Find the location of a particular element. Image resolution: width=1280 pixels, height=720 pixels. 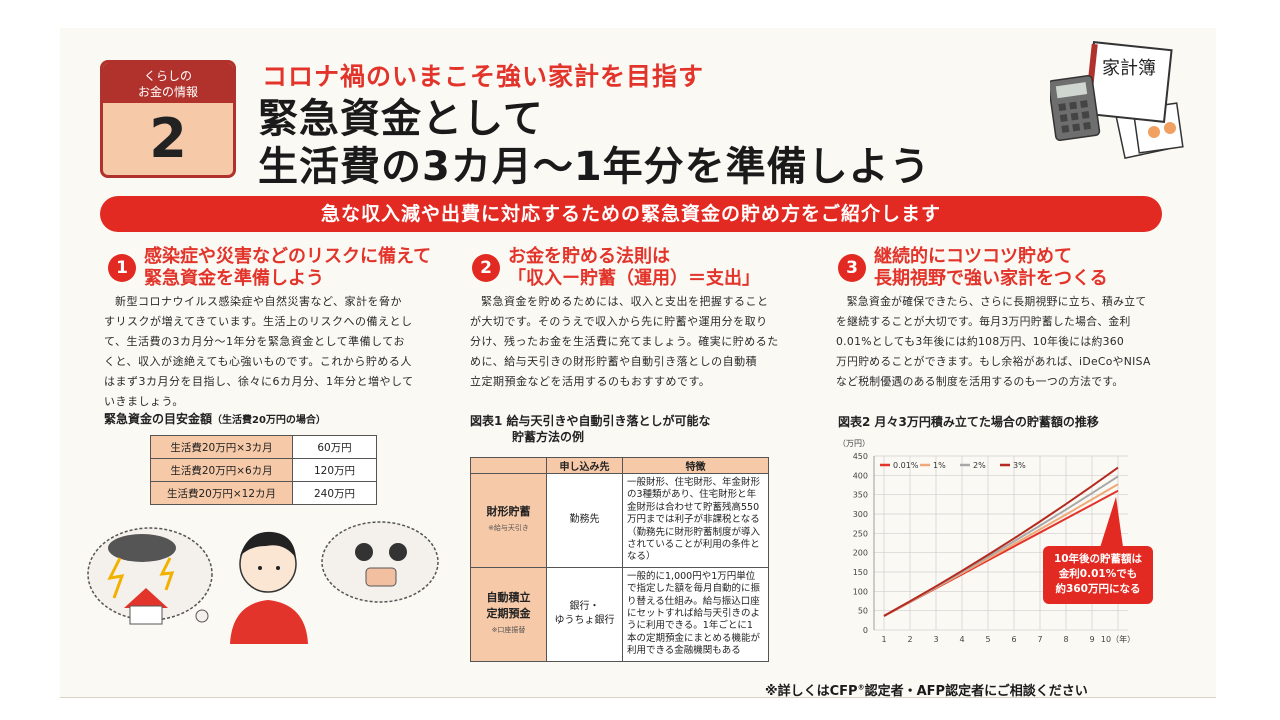

table-header-row: 申し込み先 特徴 is located at coordinates (619, 465).